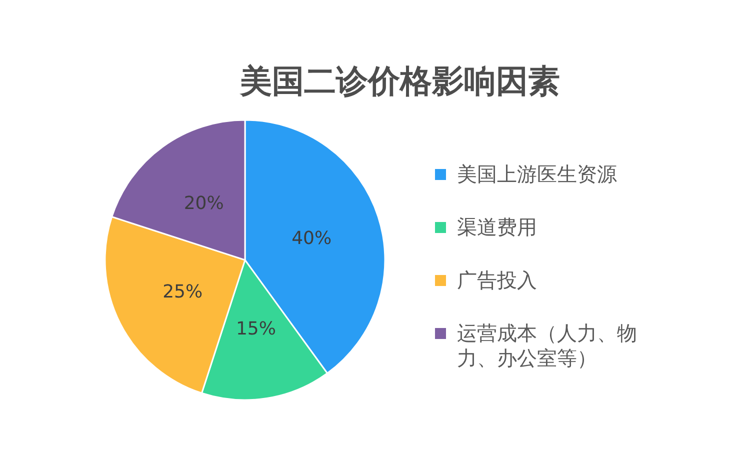 This screenshot has height=472, width=744. What do you see at coordinates (537, 174) in the screenshot?
I see `legend-label: 美国上游医生资源` at bounding box center [537, 174].